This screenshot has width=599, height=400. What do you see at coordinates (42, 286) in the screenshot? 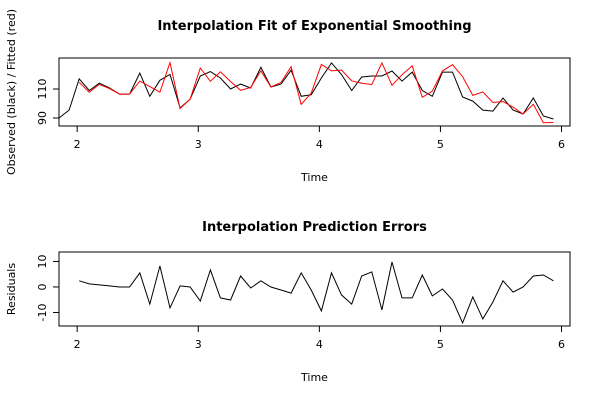
I see `y-tick-label: 0` at bounding box center [42, 286].